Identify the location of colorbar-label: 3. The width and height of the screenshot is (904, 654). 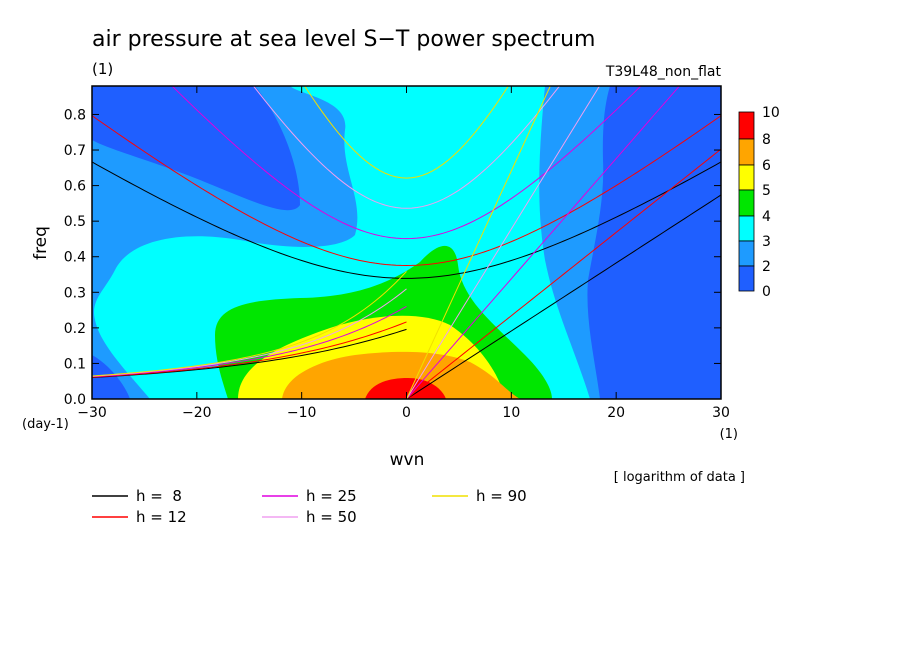
(766, 242).